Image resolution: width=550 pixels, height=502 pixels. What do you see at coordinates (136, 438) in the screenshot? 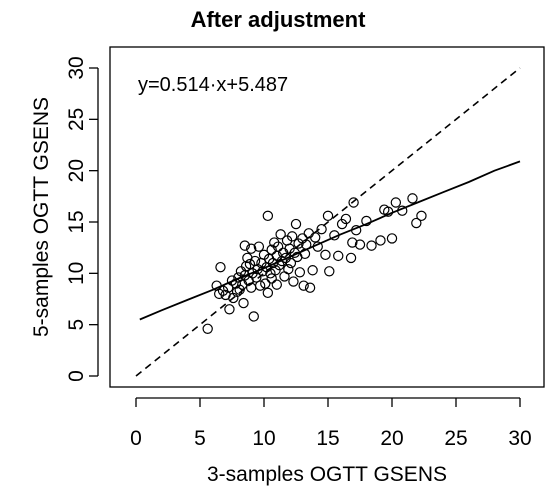
I see `x-tick-label: 0` at bounding box center [136, 438].